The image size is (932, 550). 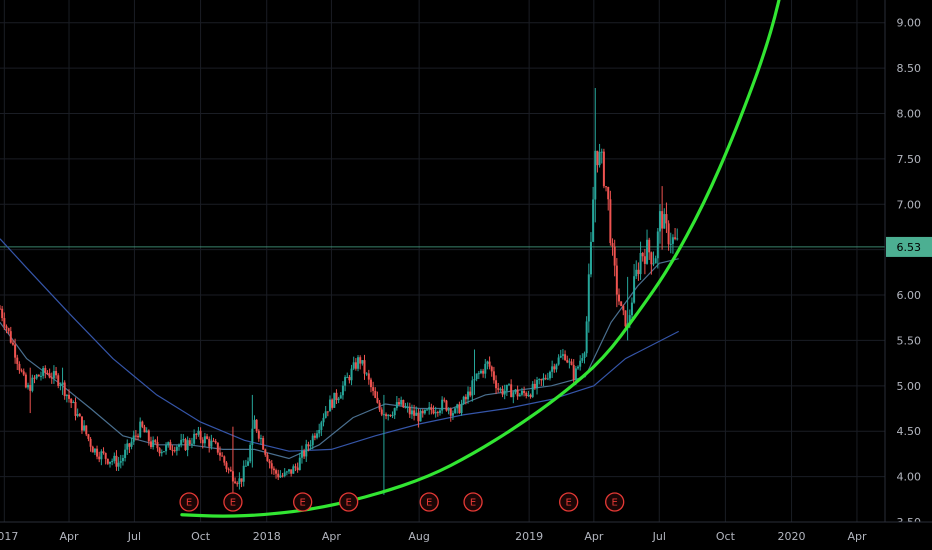 I want to click on x-tick-label: Apr, so click(x=70, y=536).